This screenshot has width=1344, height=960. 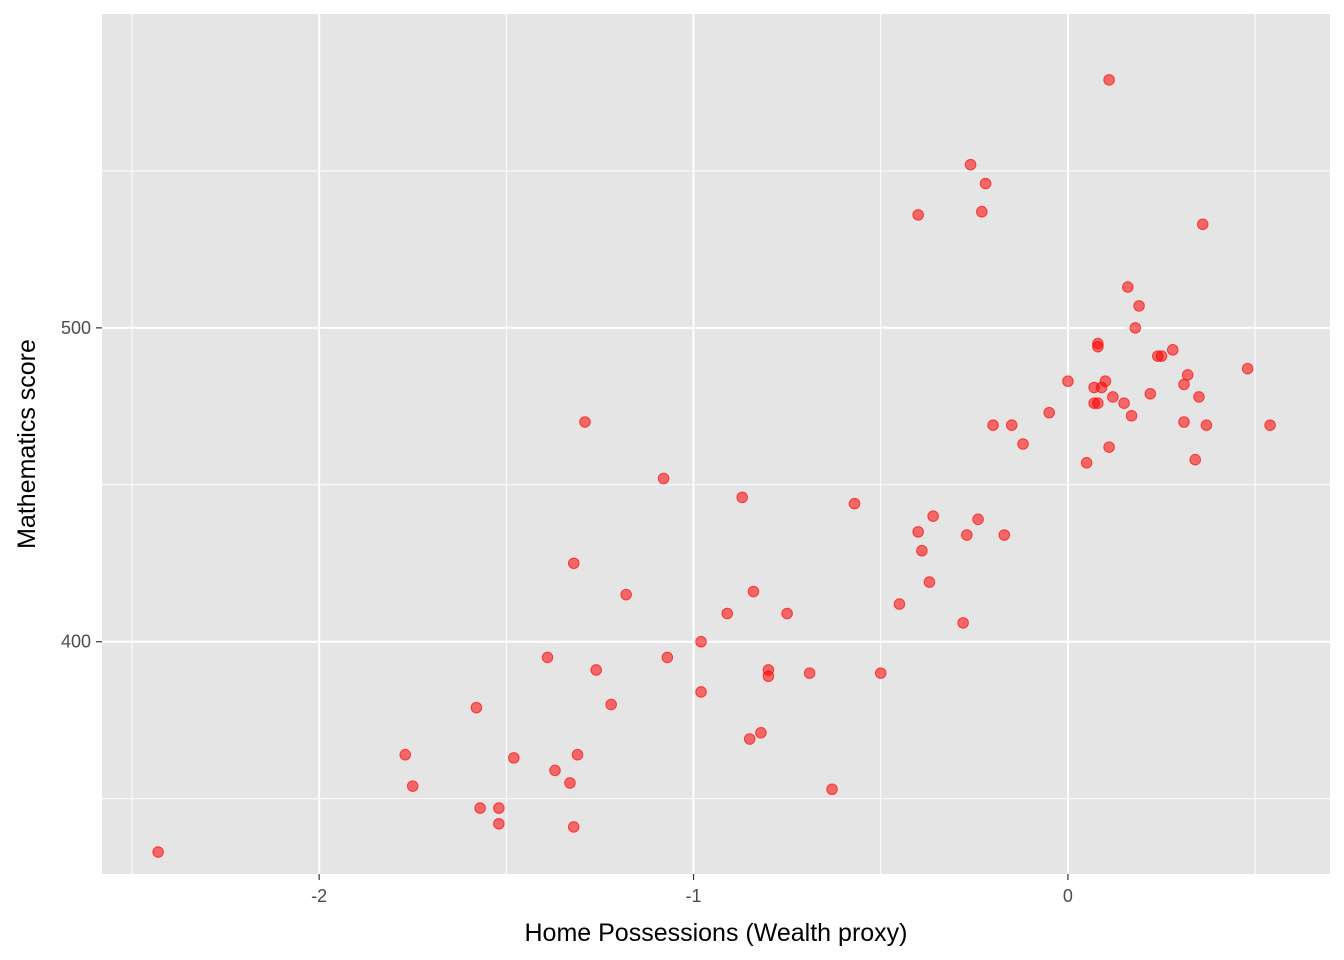 What do you see at coordinates (694, 896) in the screenshot?
I see `x-tick-label: -1` at bounding box center [694, 896].